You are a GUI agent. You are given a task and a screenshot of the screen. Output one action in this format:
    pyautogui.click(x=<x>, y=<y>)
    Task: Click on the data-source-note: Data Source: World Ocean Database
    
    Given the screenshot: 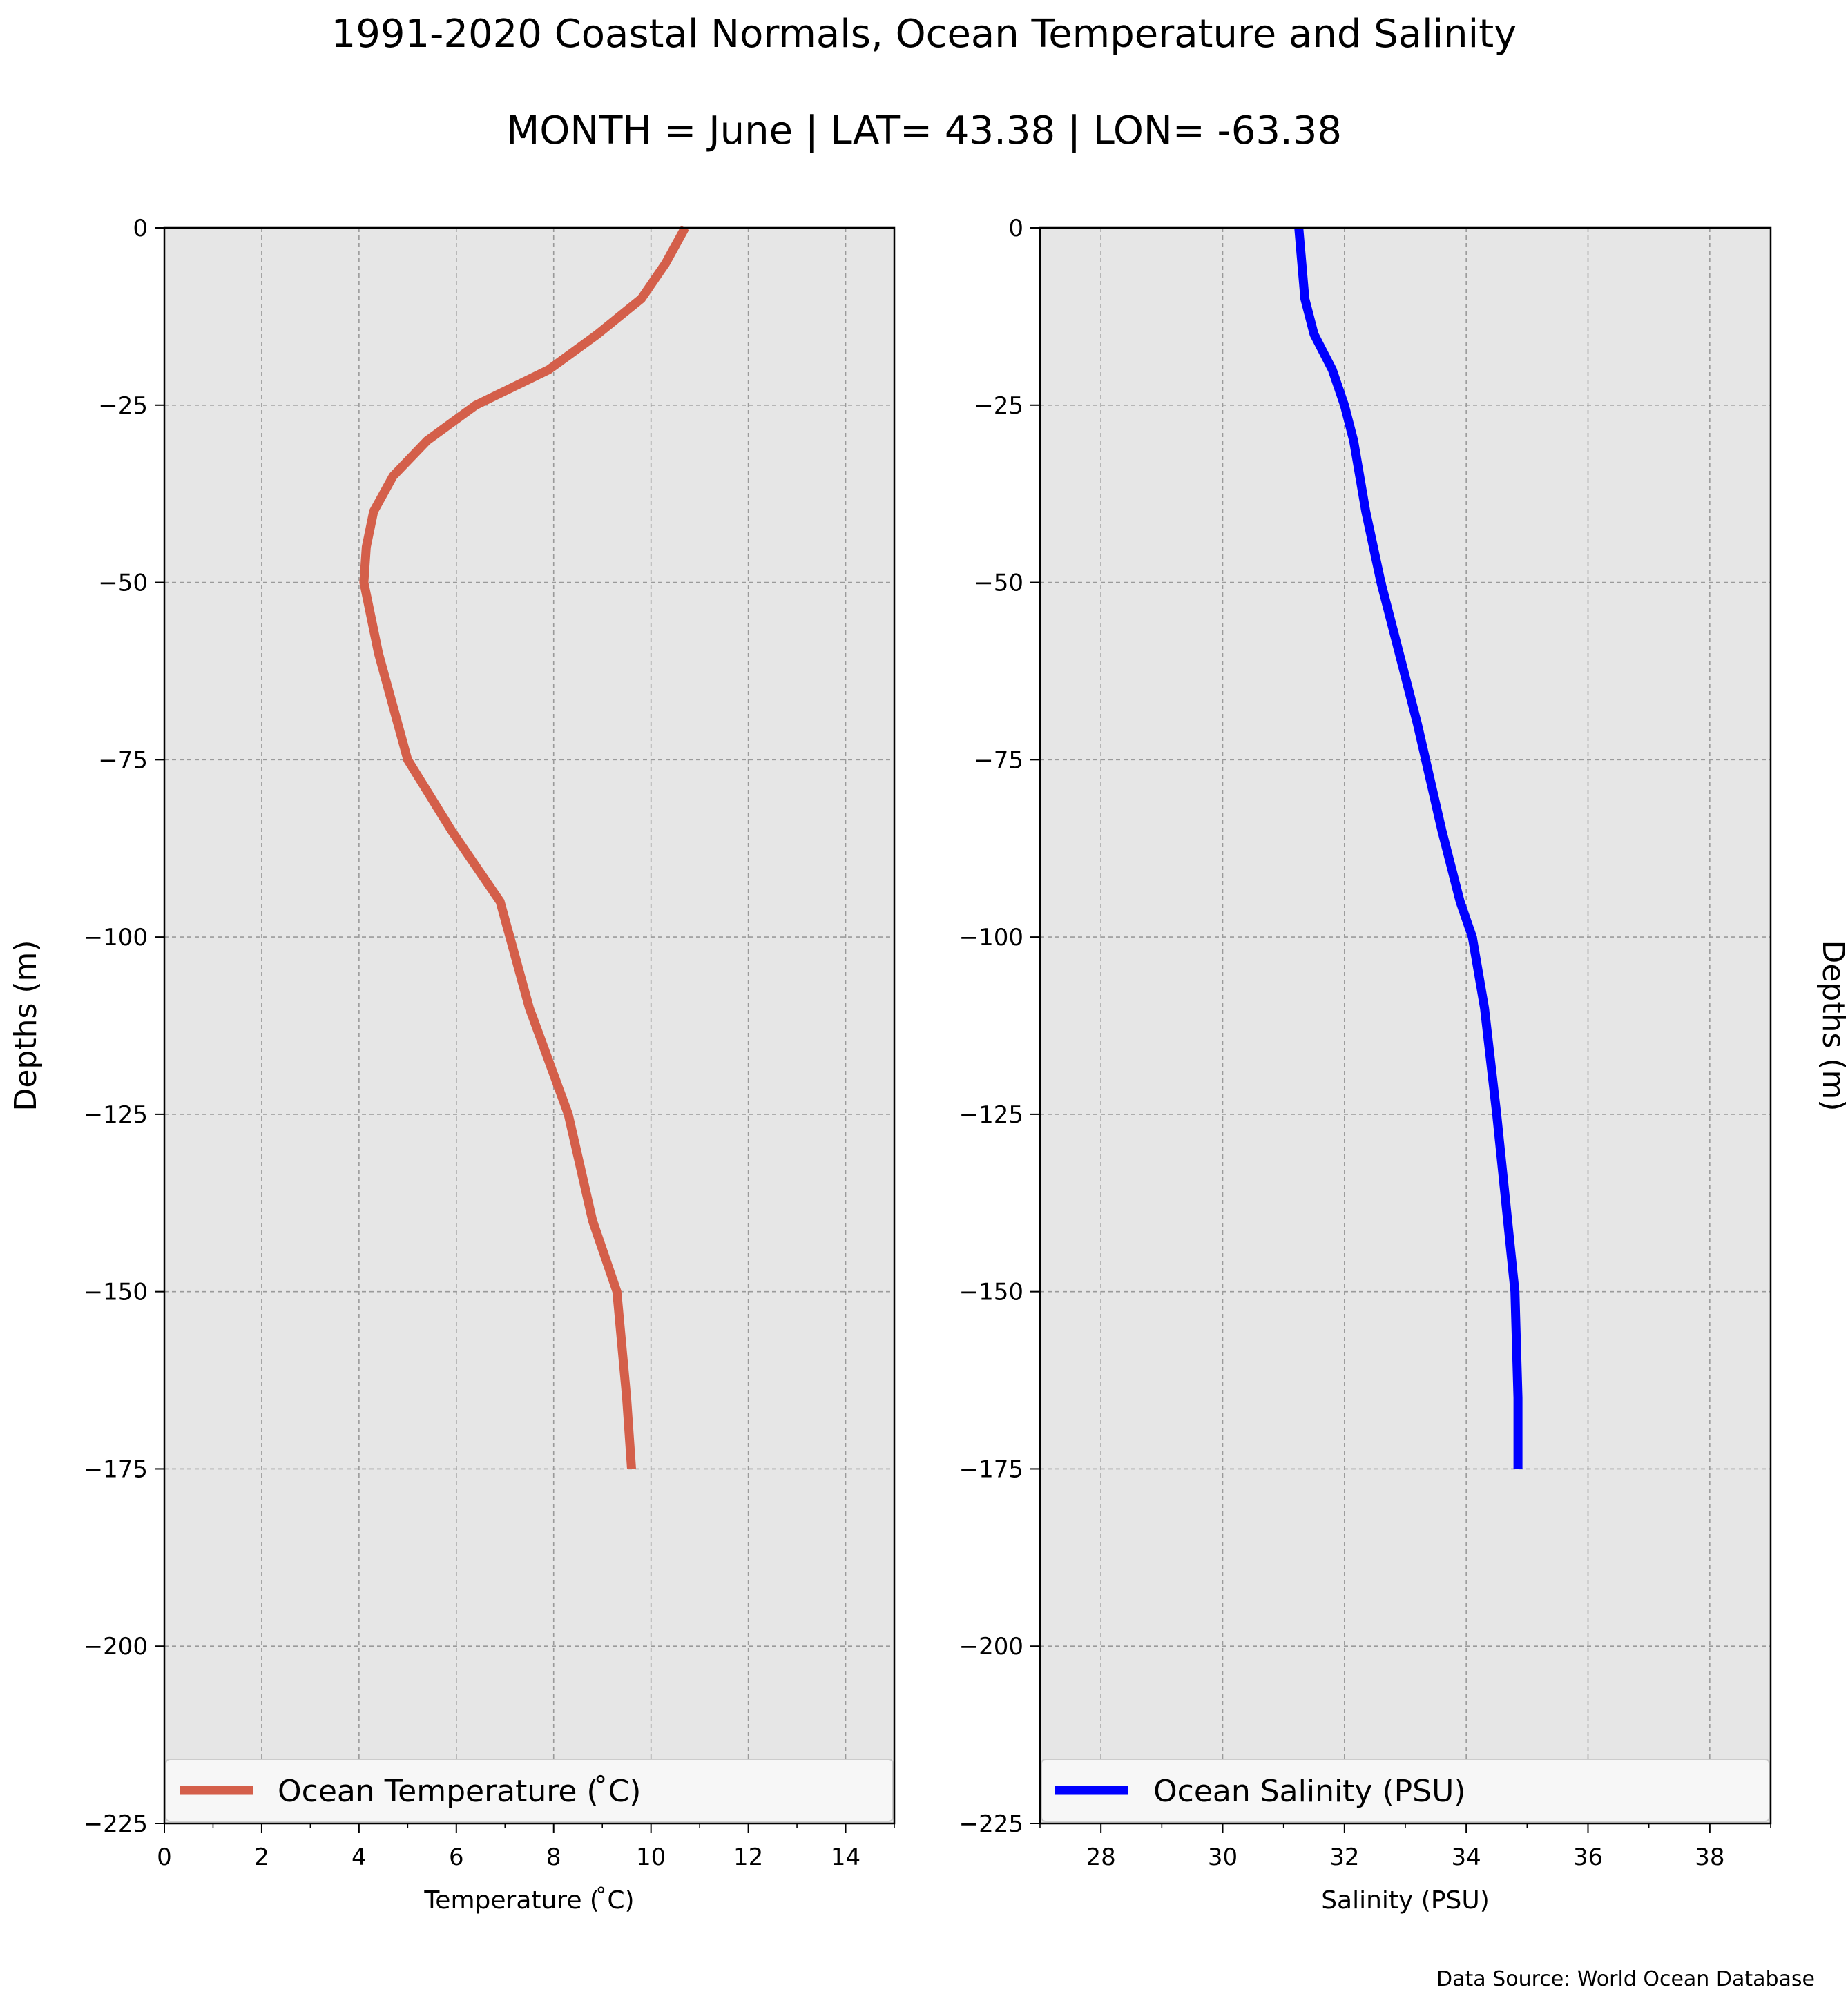 What is the action you would take?
    pyautogui.click(x=1625, y=1979)
    